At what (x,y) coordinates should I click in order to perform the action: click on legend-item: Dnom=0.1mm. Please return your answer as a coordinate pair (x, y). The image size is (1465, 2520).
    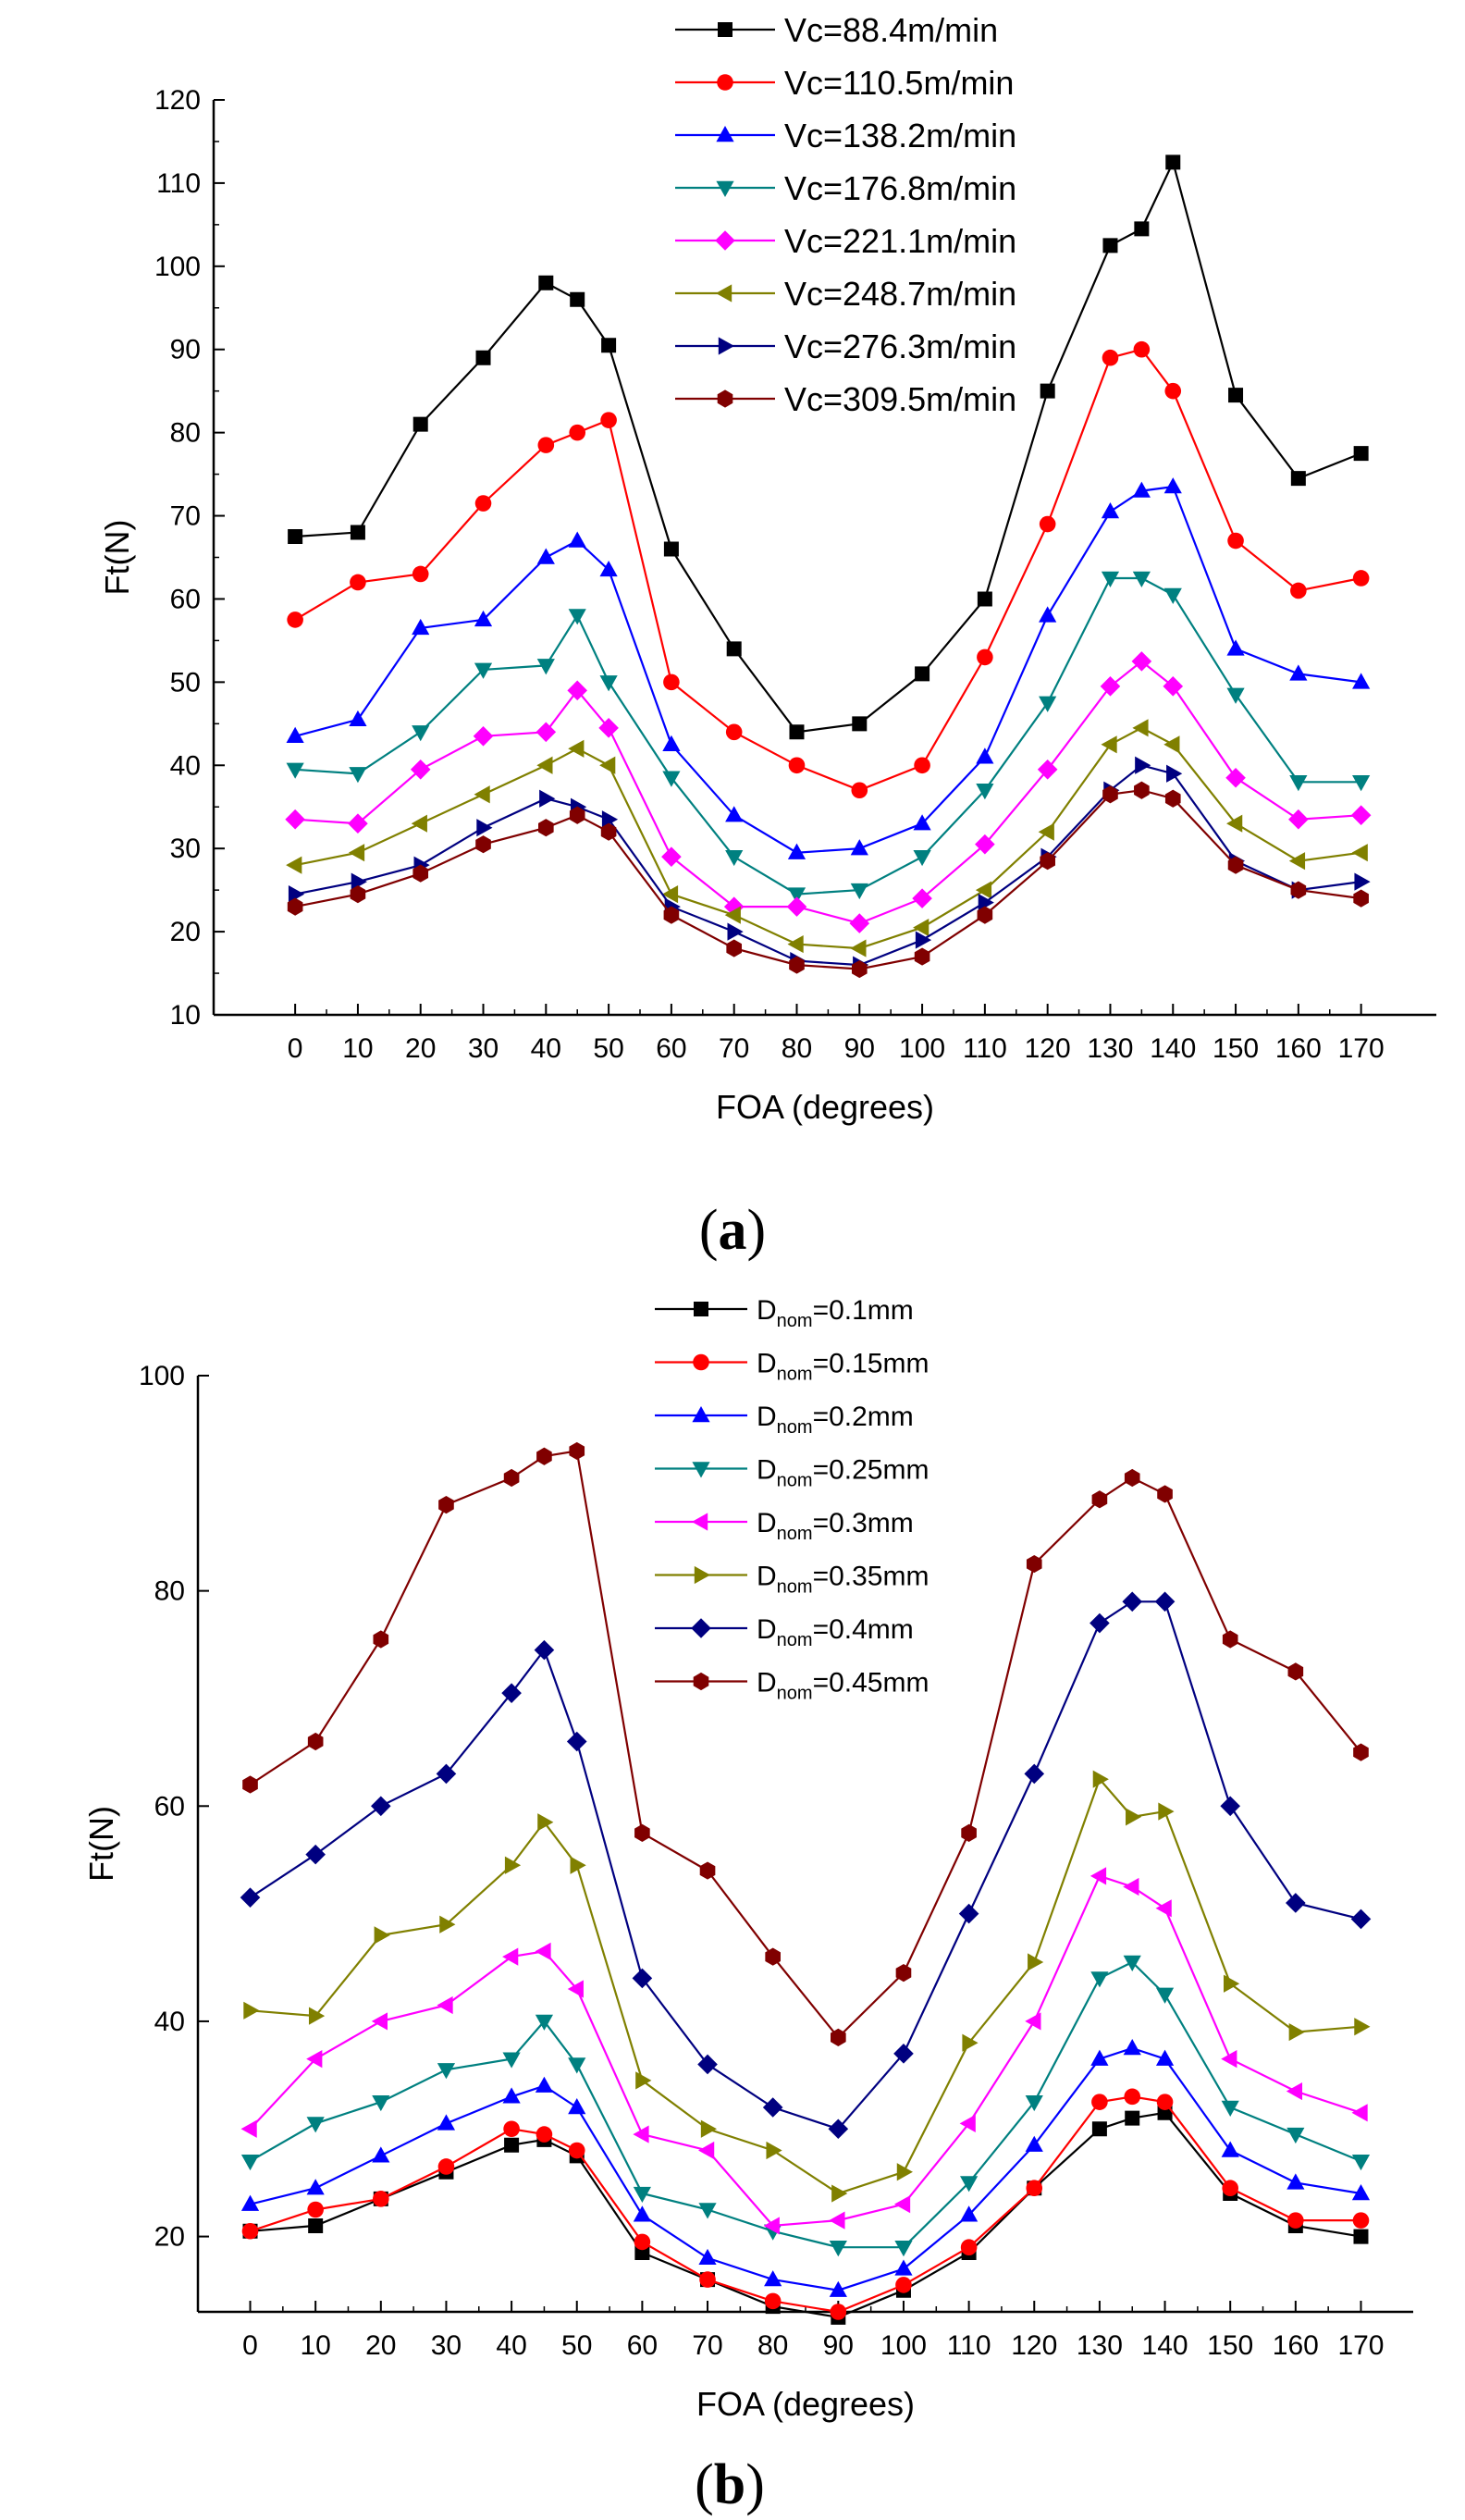
    Looking at the image, I should click on (784, 1313).